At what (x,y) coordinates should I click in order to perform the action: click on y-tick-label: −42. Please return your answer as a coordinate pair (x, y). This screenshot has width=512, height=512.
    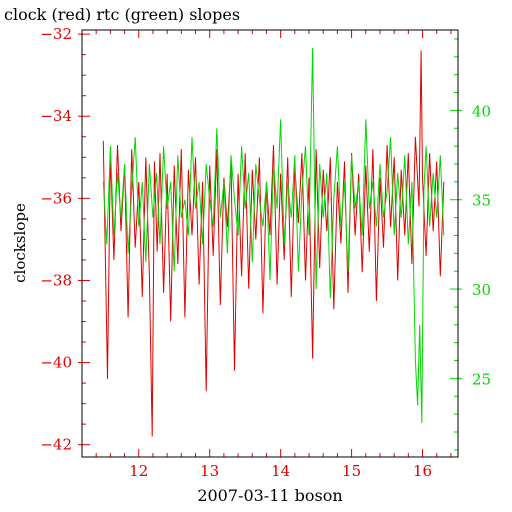
    Looking at the image, I should click on (56, 445).